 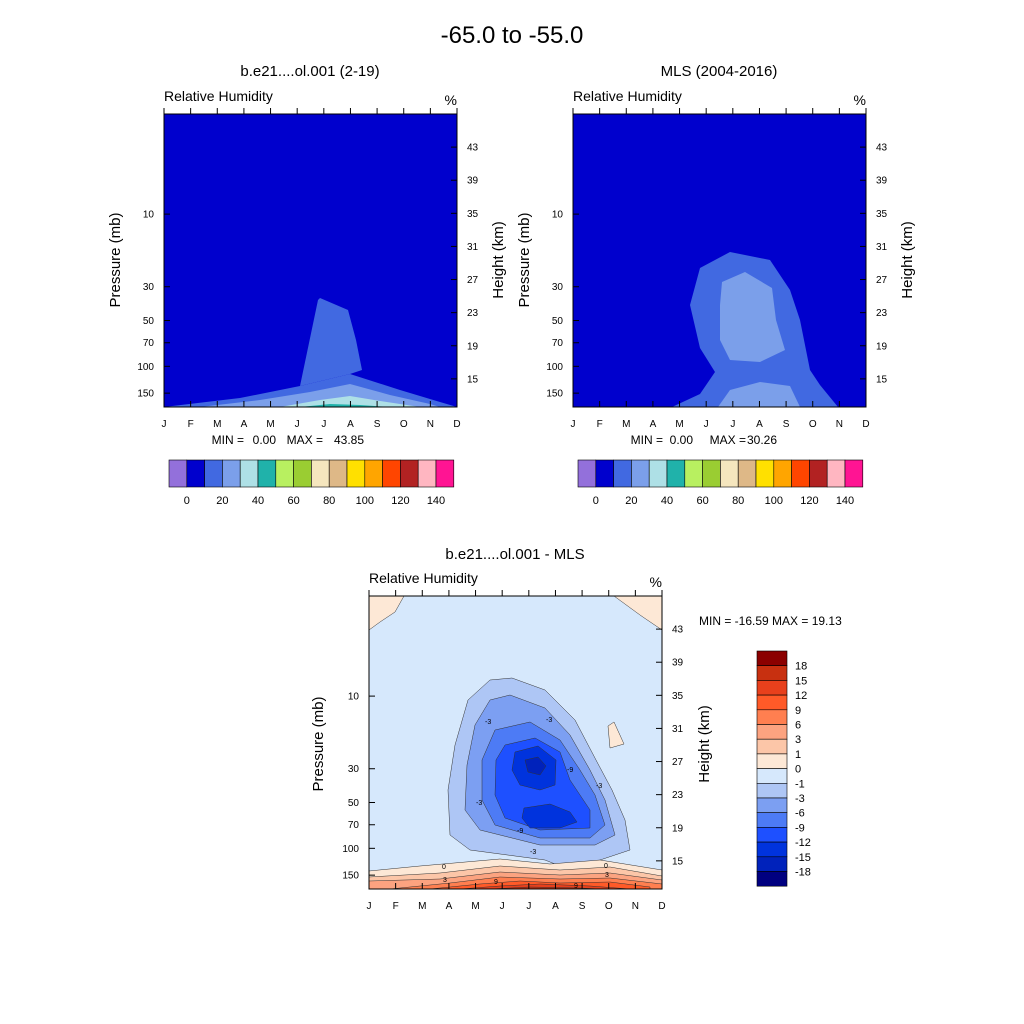 I want to click on contour-labels: -3 -3 -3 -3 -9 -9 -3 0 0 3 3 9 9, so click(x=525, y=803).